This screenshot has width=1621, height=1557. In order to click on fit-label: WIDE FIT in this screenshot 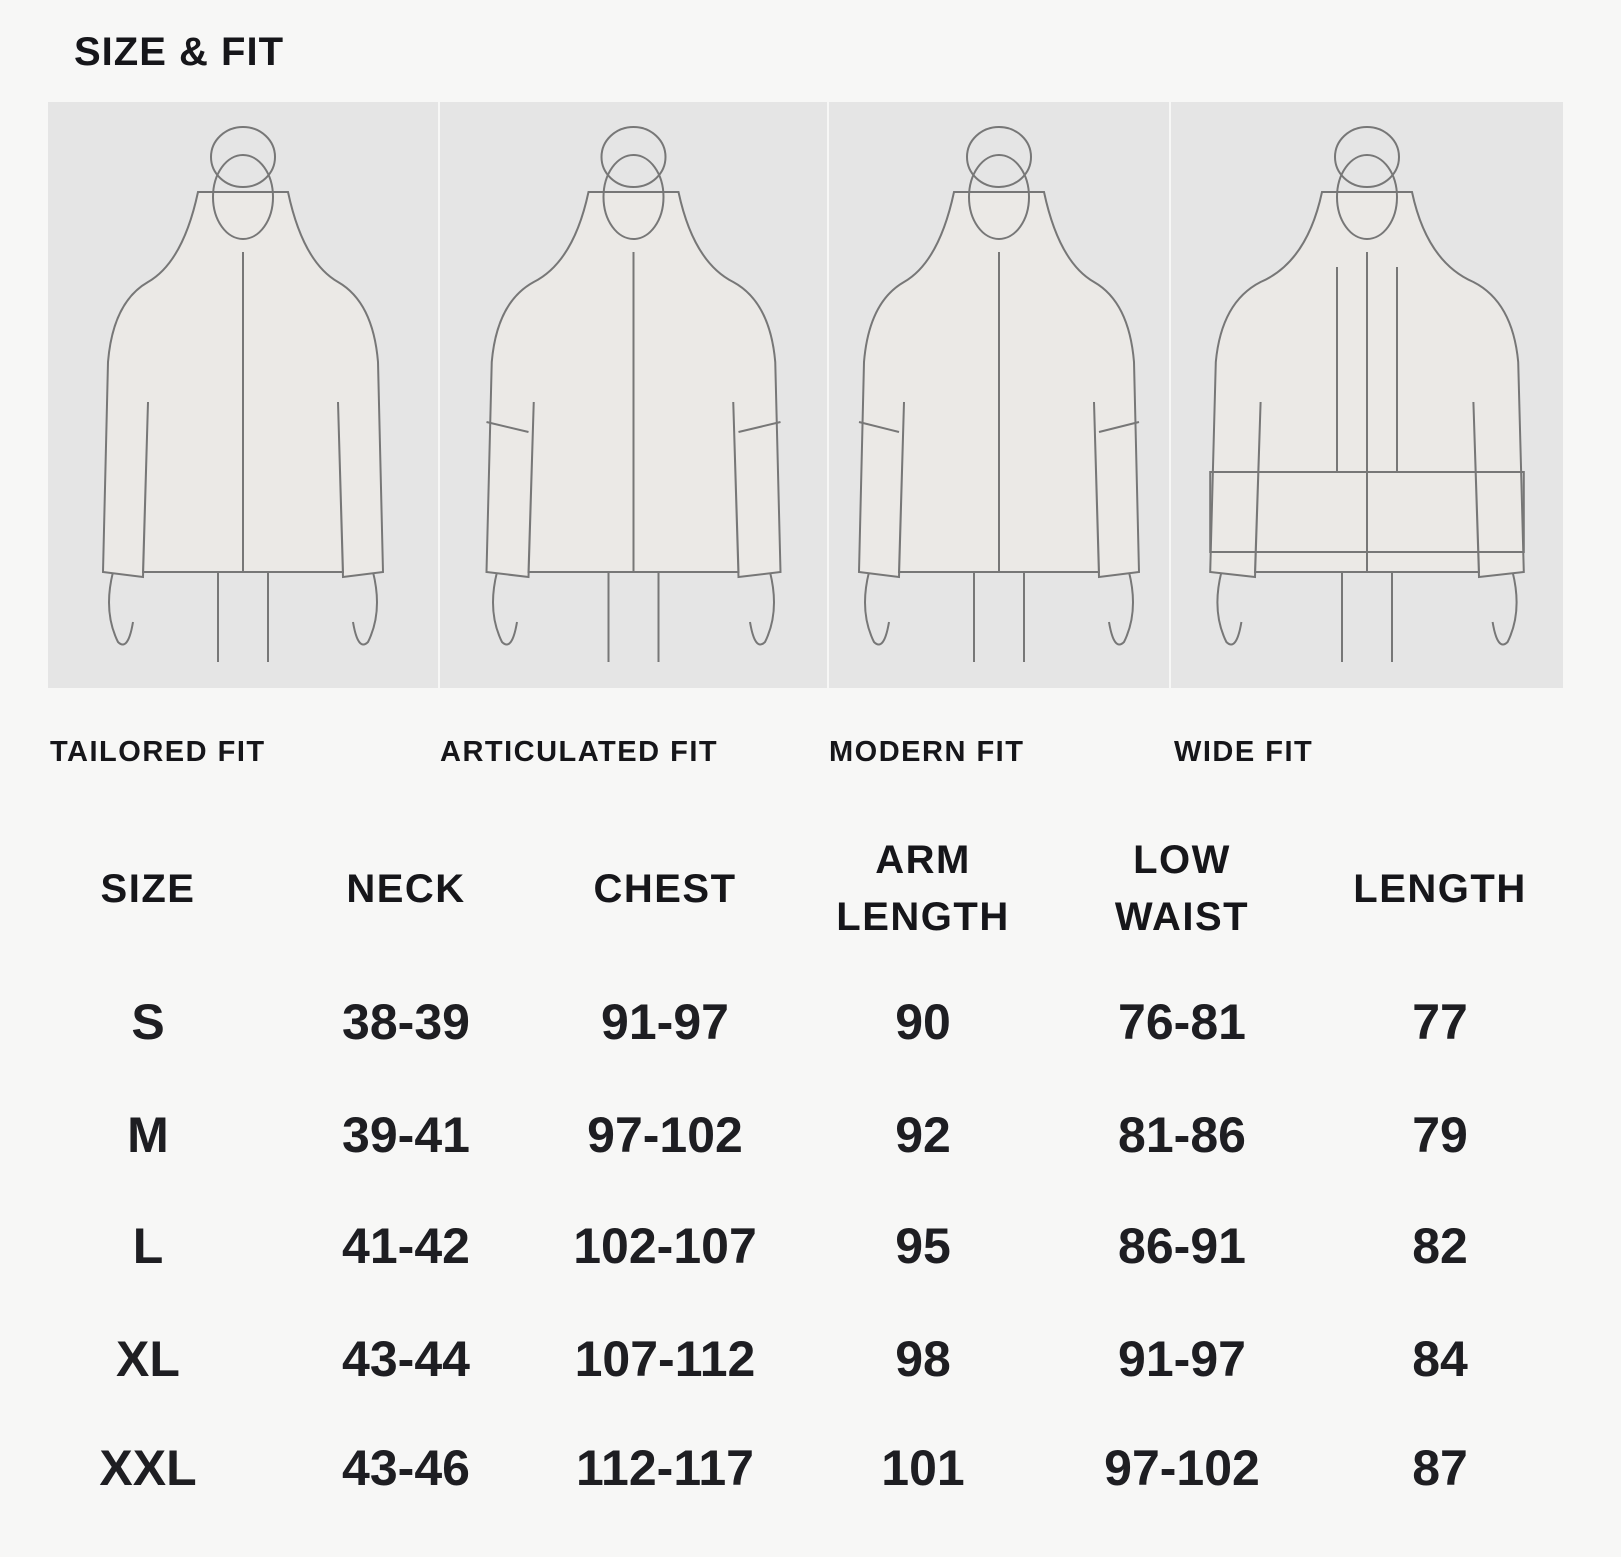, I will do `click(1244, 752)`.